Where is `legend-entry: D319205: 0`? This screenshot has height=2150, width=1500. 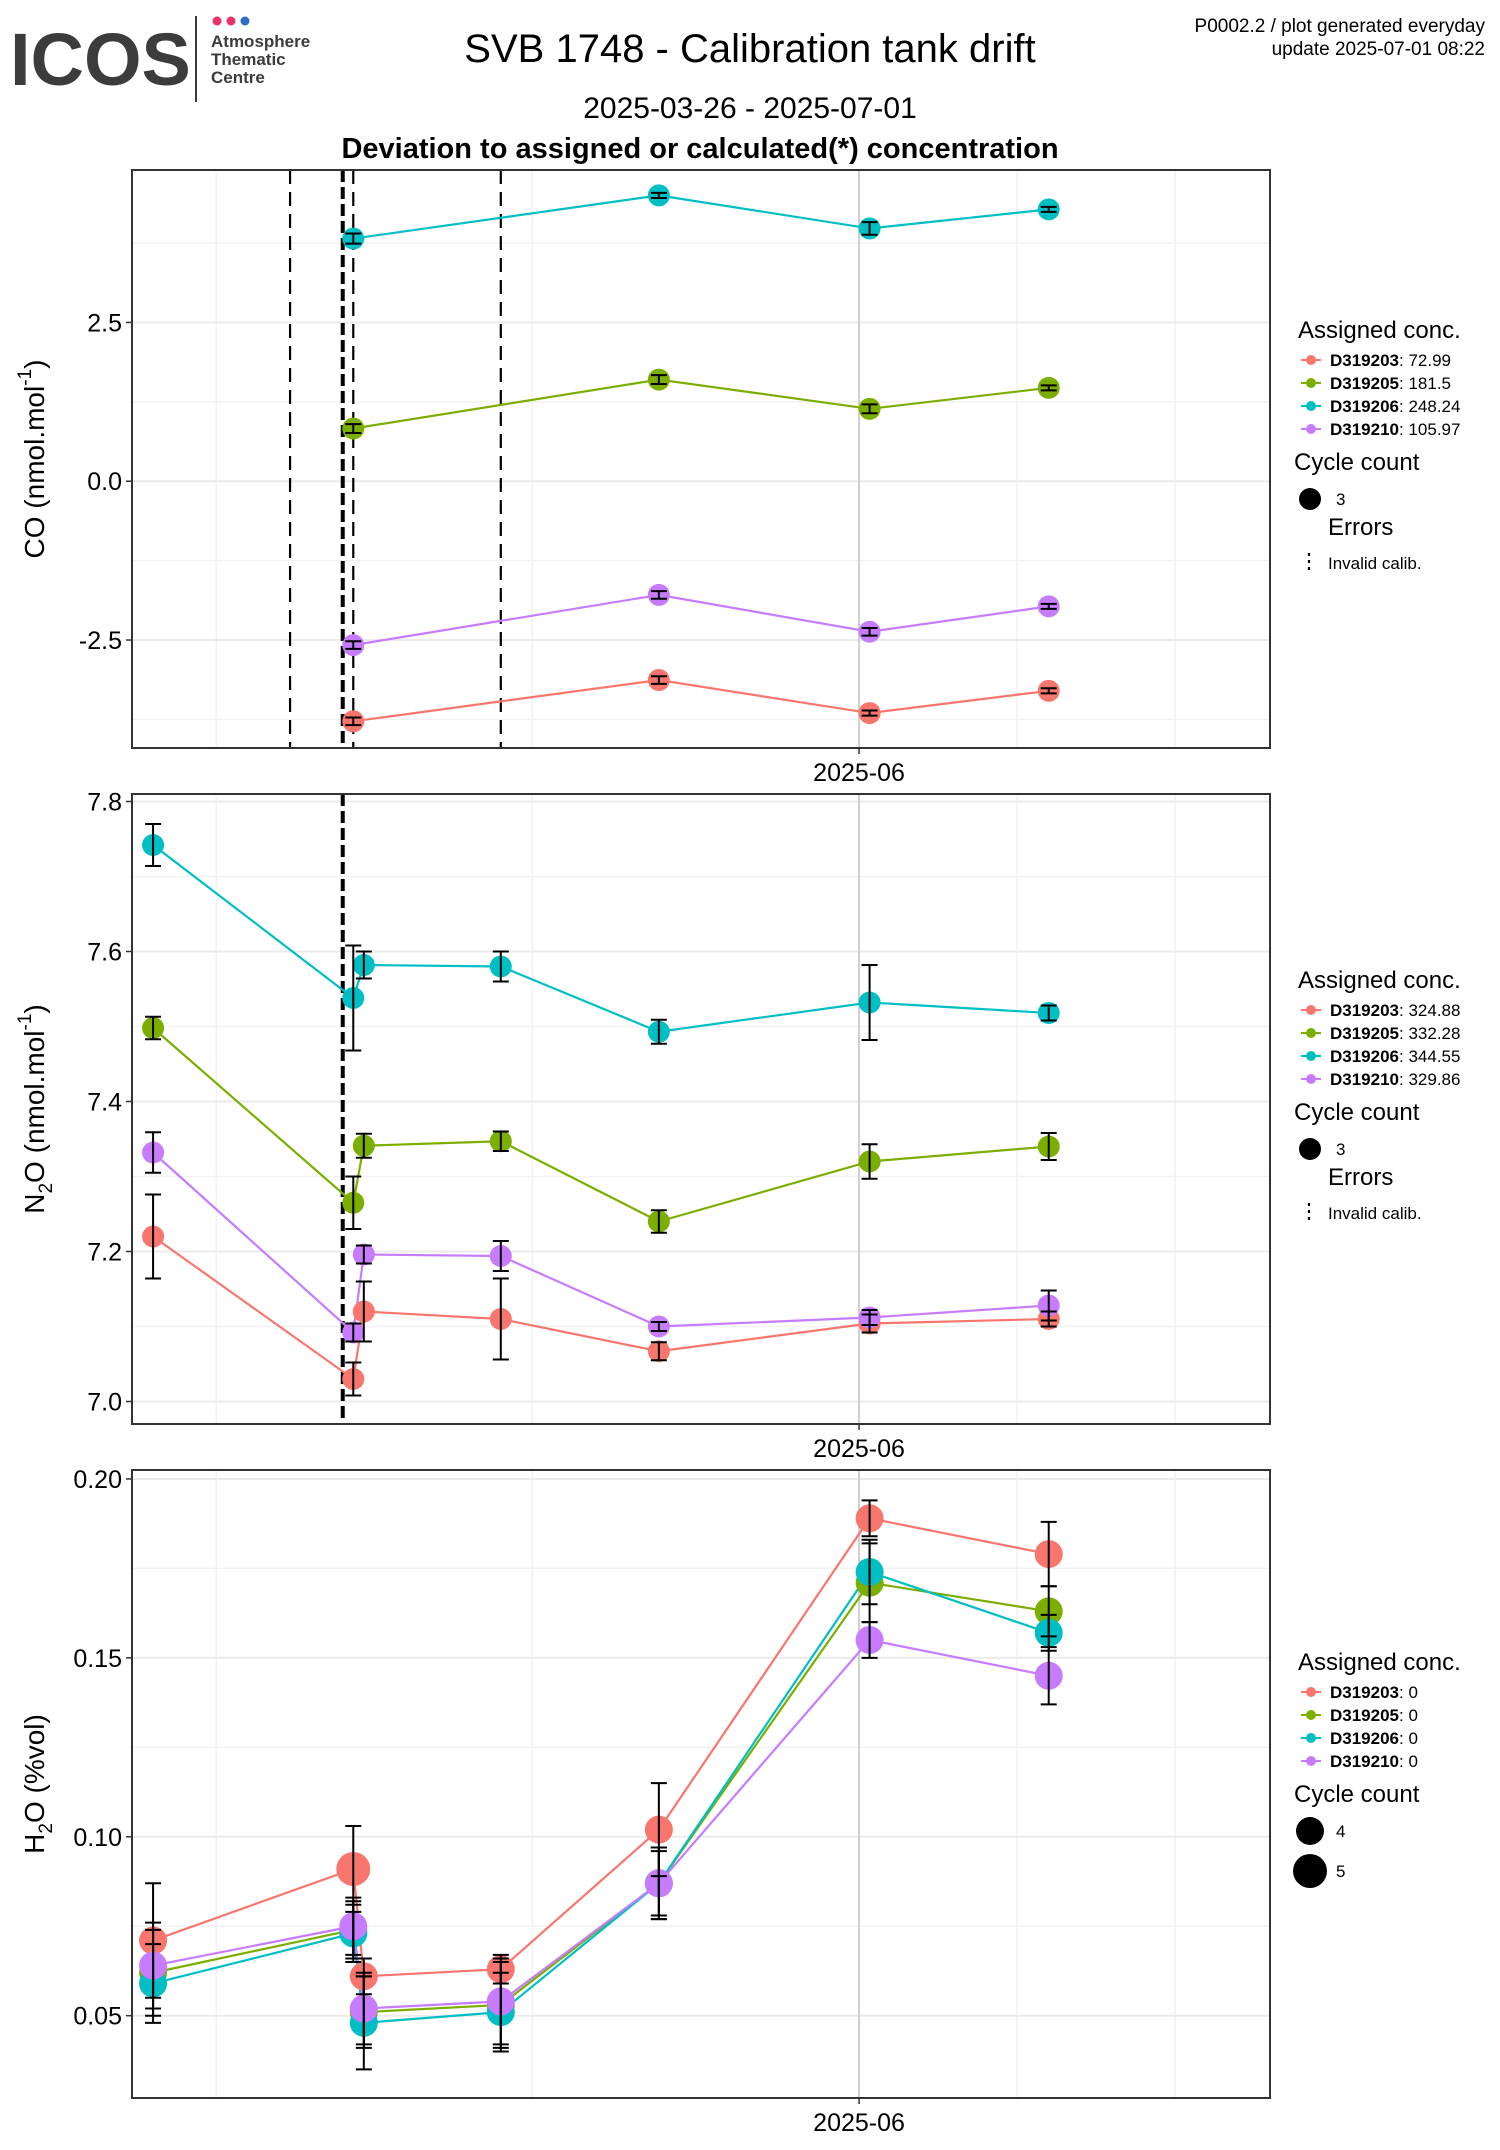 legend-entry: D319205: 0 is located at coordinates (1374, 1715).